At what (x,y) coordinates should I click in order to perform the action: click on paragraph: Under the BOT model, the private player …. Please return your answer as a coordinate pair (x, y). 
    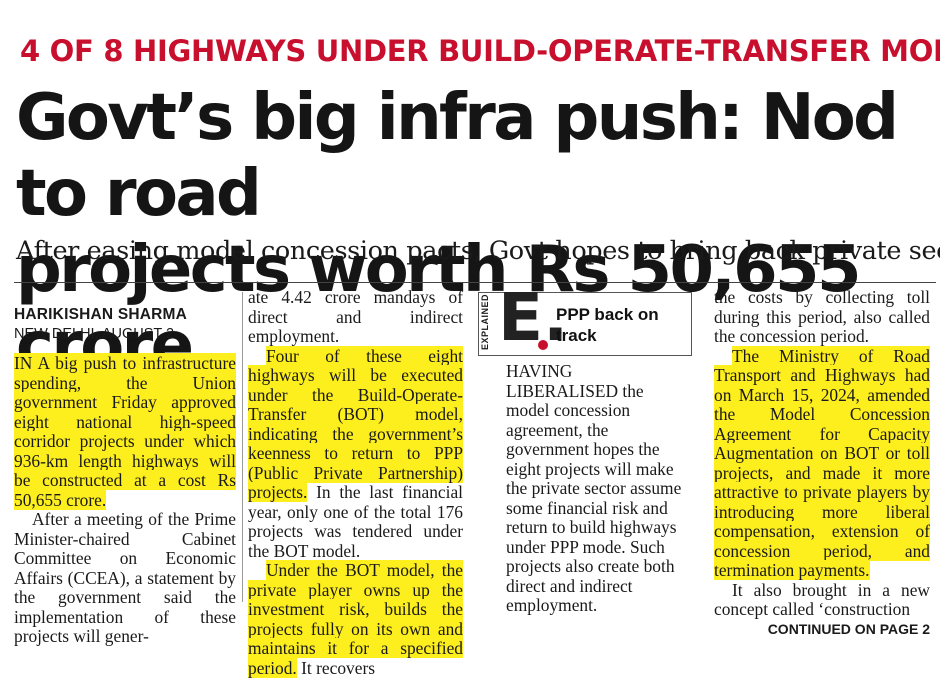
    Looking at the image, I should click on (355, 619).